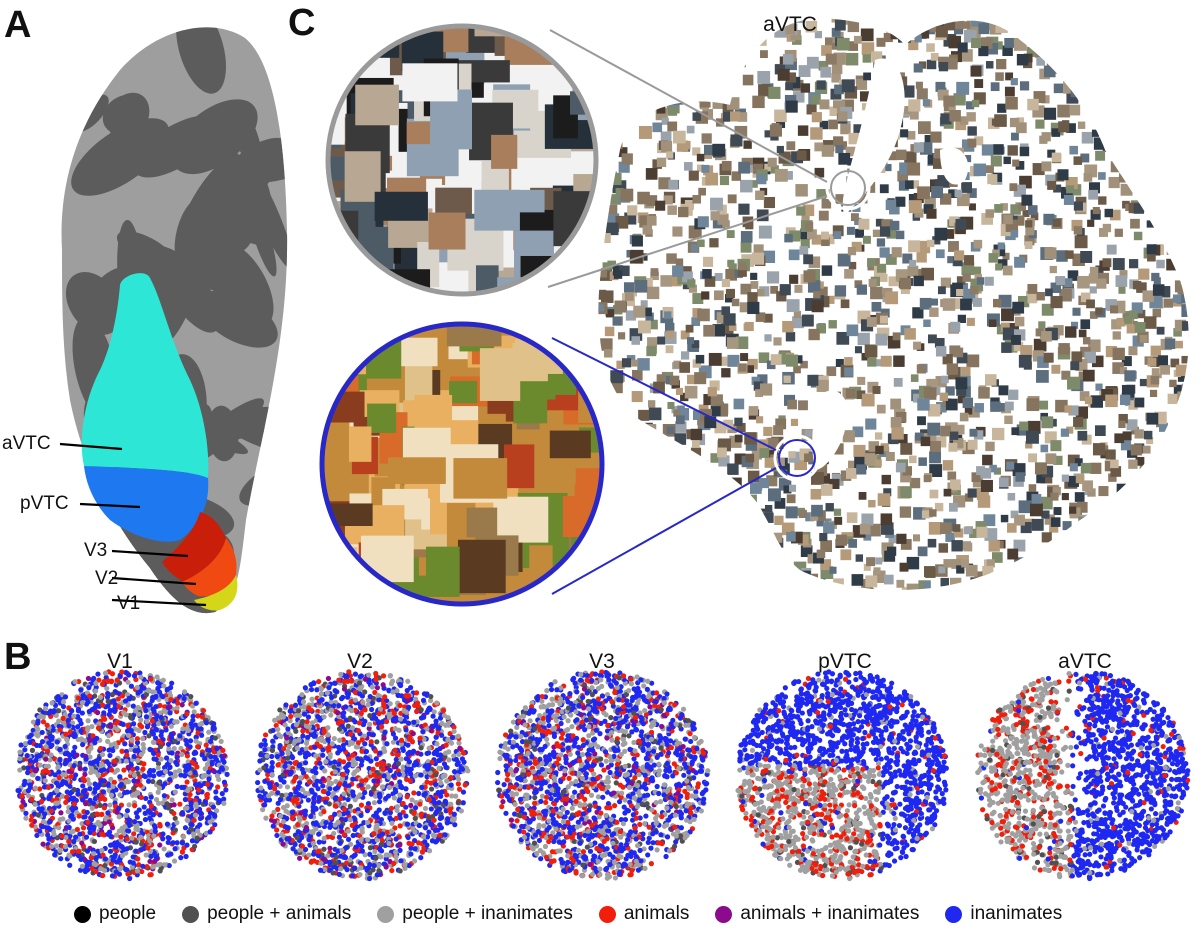 The height and width of the screenshot is (936, 1200). Describe the element at coordinates (363, 775) in the screenshot. I see `embedding-map-V2` at that location.